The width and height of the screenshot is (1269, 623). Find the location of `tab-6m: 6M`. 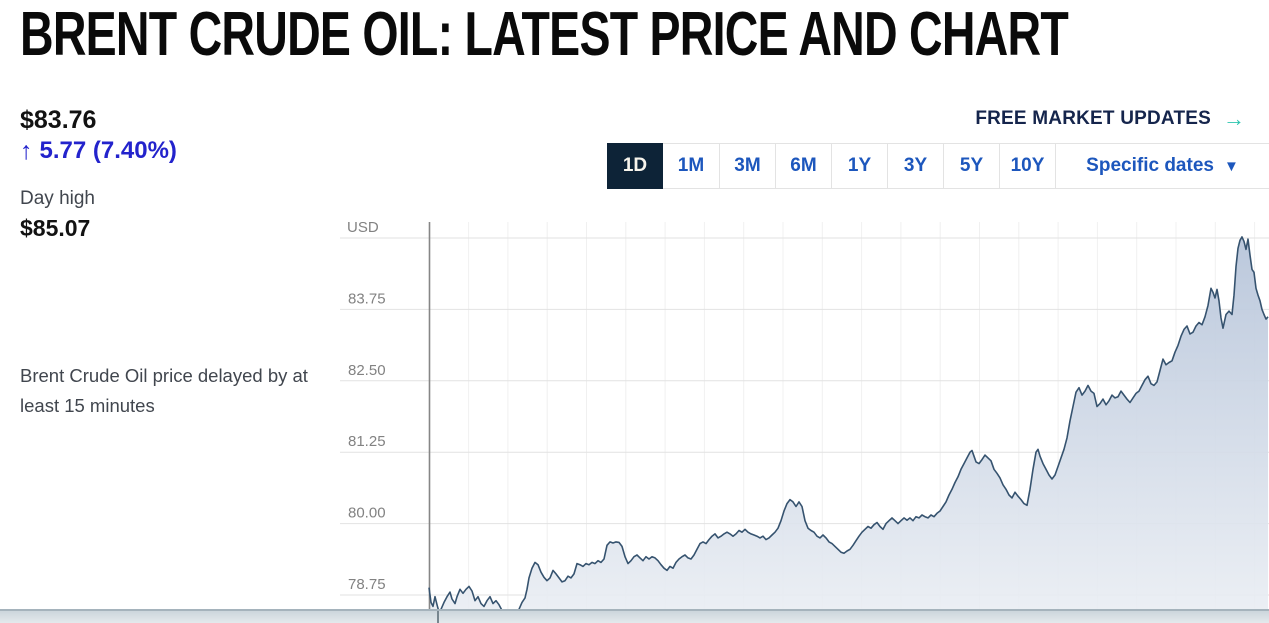

tab-6m: 6M is located at coordinates (803, 166).